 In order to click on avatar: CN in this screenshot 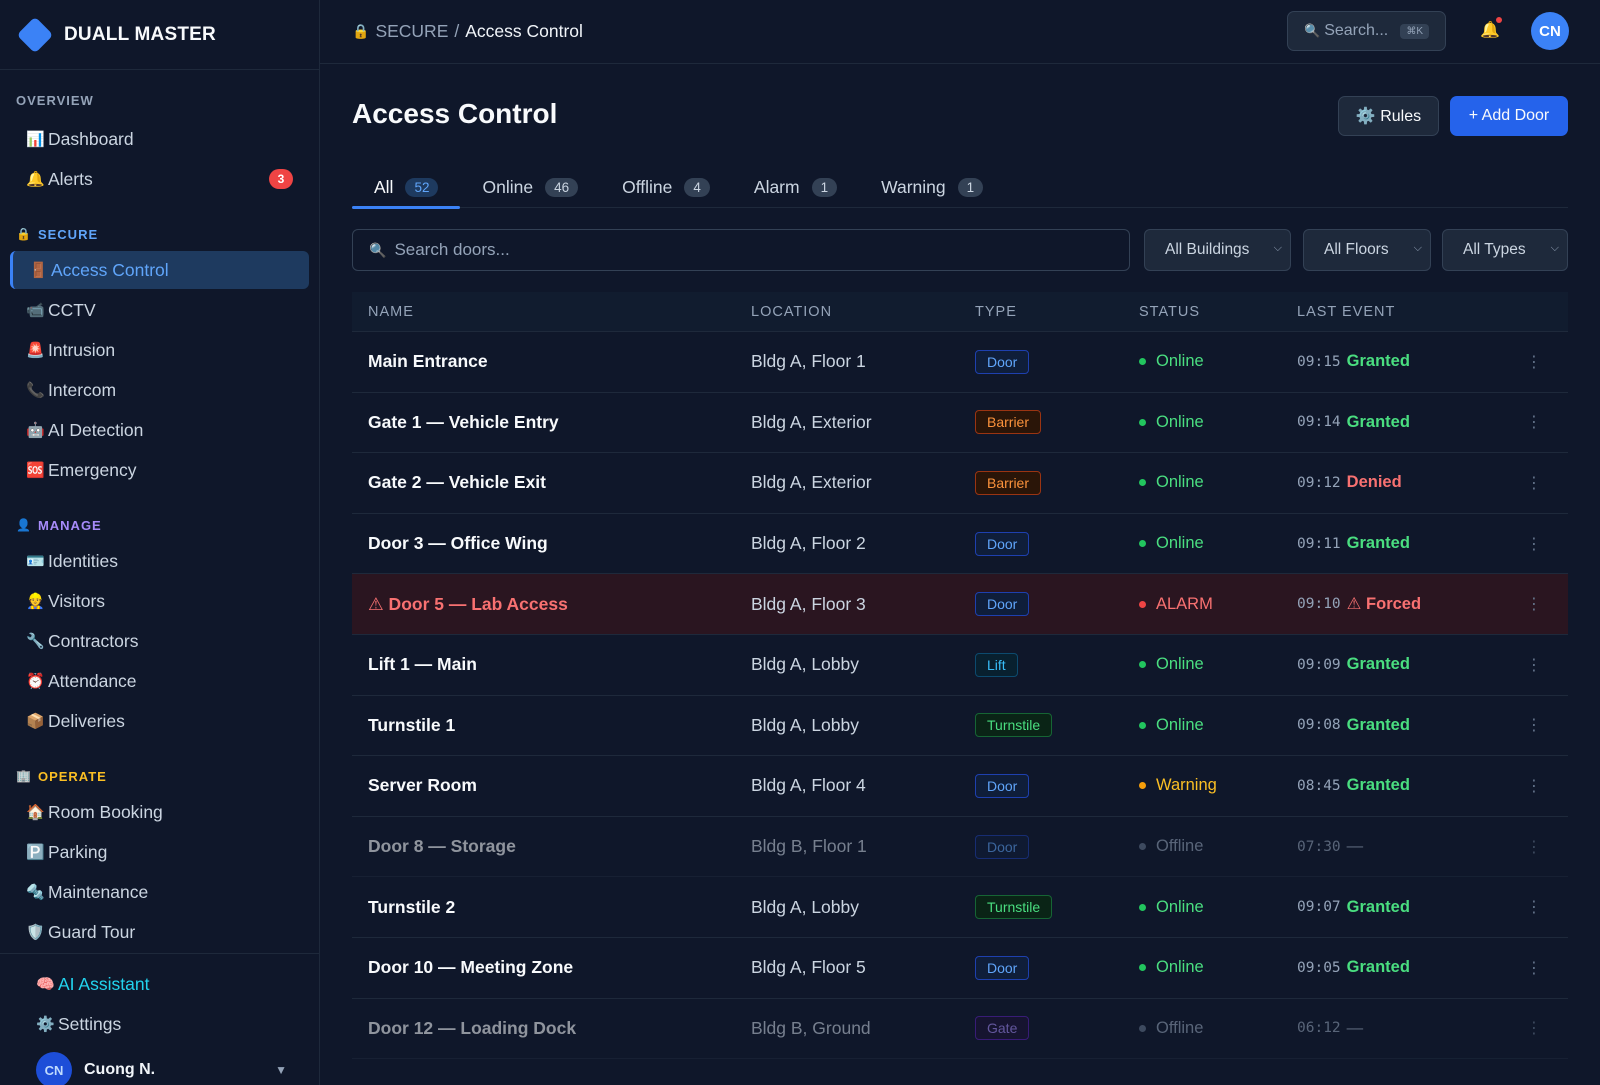, I will do `click(1550, 31)`.